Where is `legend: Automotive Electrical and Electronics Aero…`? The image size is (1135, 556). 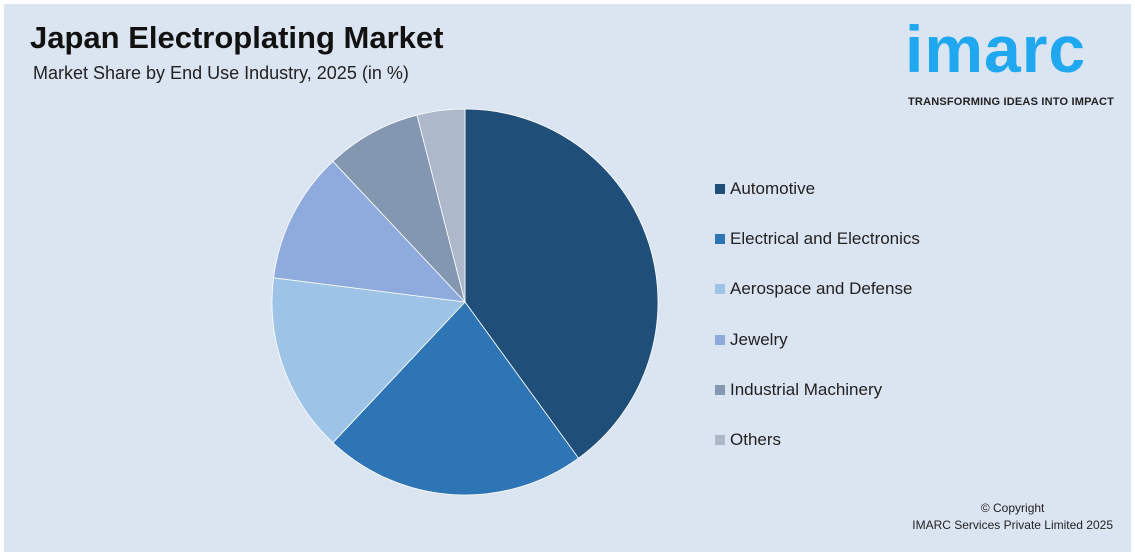 legend: Automotive Electrical and Electronics Aero… is located at coordinates (817, 314).